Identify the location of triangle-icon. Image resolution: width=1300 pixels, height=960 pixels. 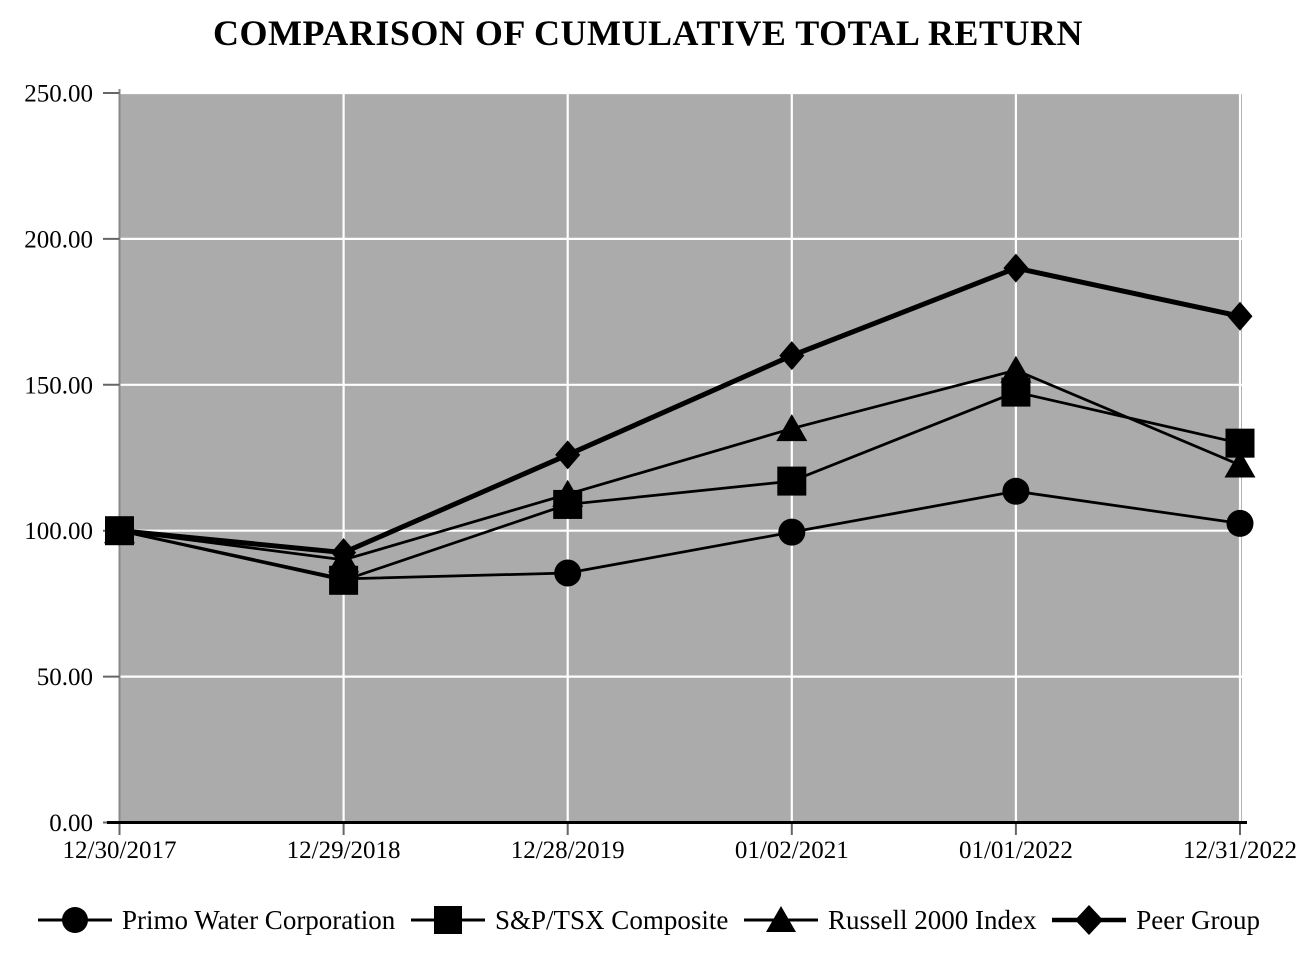
(781, 919).